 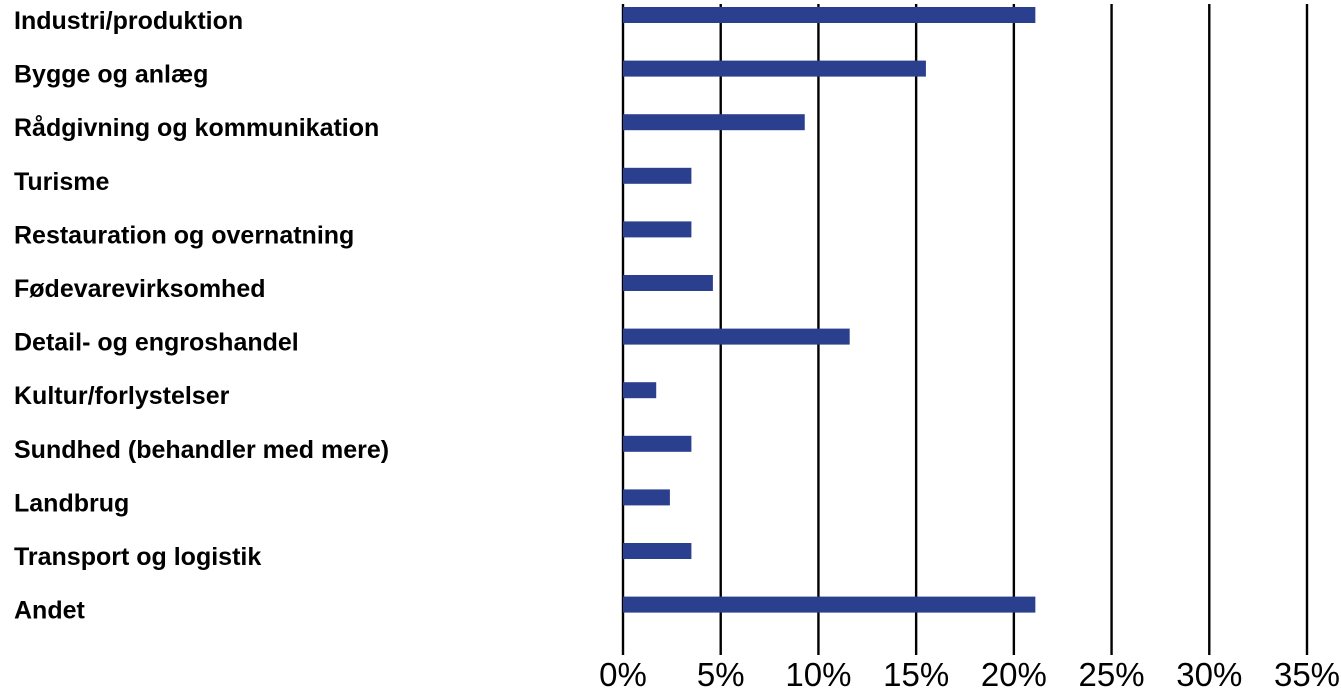 I want to click on x-tick-label: 30%, so click(x=1209, y=674).